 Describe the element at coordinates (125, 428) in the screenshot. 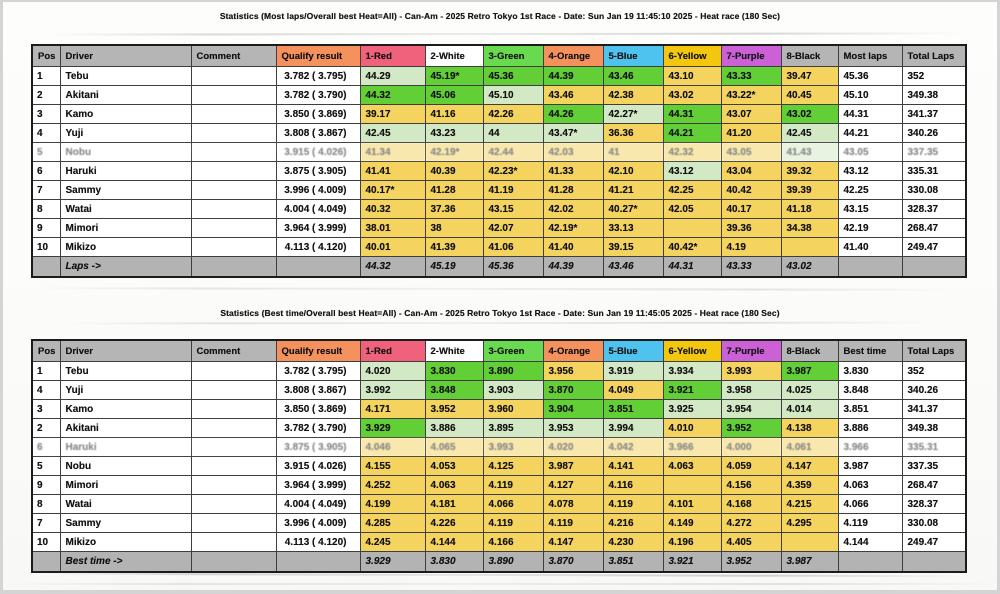

I see `driver-cell: Akitani` at that location.